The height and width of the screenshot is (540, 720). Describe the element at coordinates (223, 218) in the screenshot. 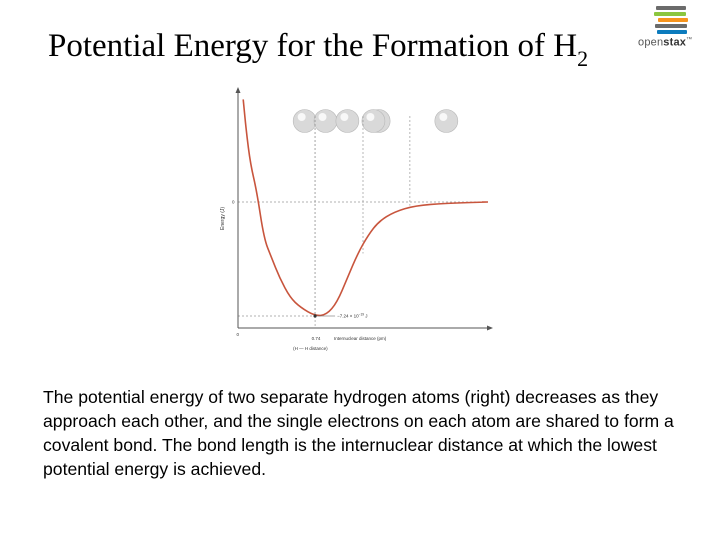

I see `y-axis-label: Energy (J)` at that location.